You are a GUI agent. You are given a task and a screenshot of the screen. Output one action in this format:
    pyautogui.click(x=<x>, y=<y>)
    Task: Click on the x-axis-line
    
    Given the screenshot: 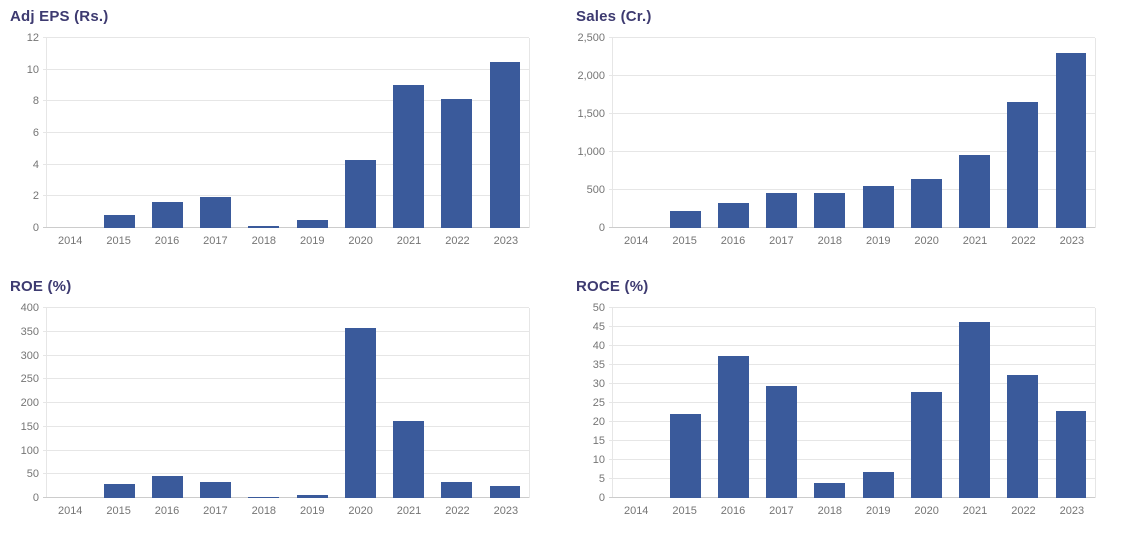 What is the action you would take?
    pyautogui.click(x=286, y=497)
    